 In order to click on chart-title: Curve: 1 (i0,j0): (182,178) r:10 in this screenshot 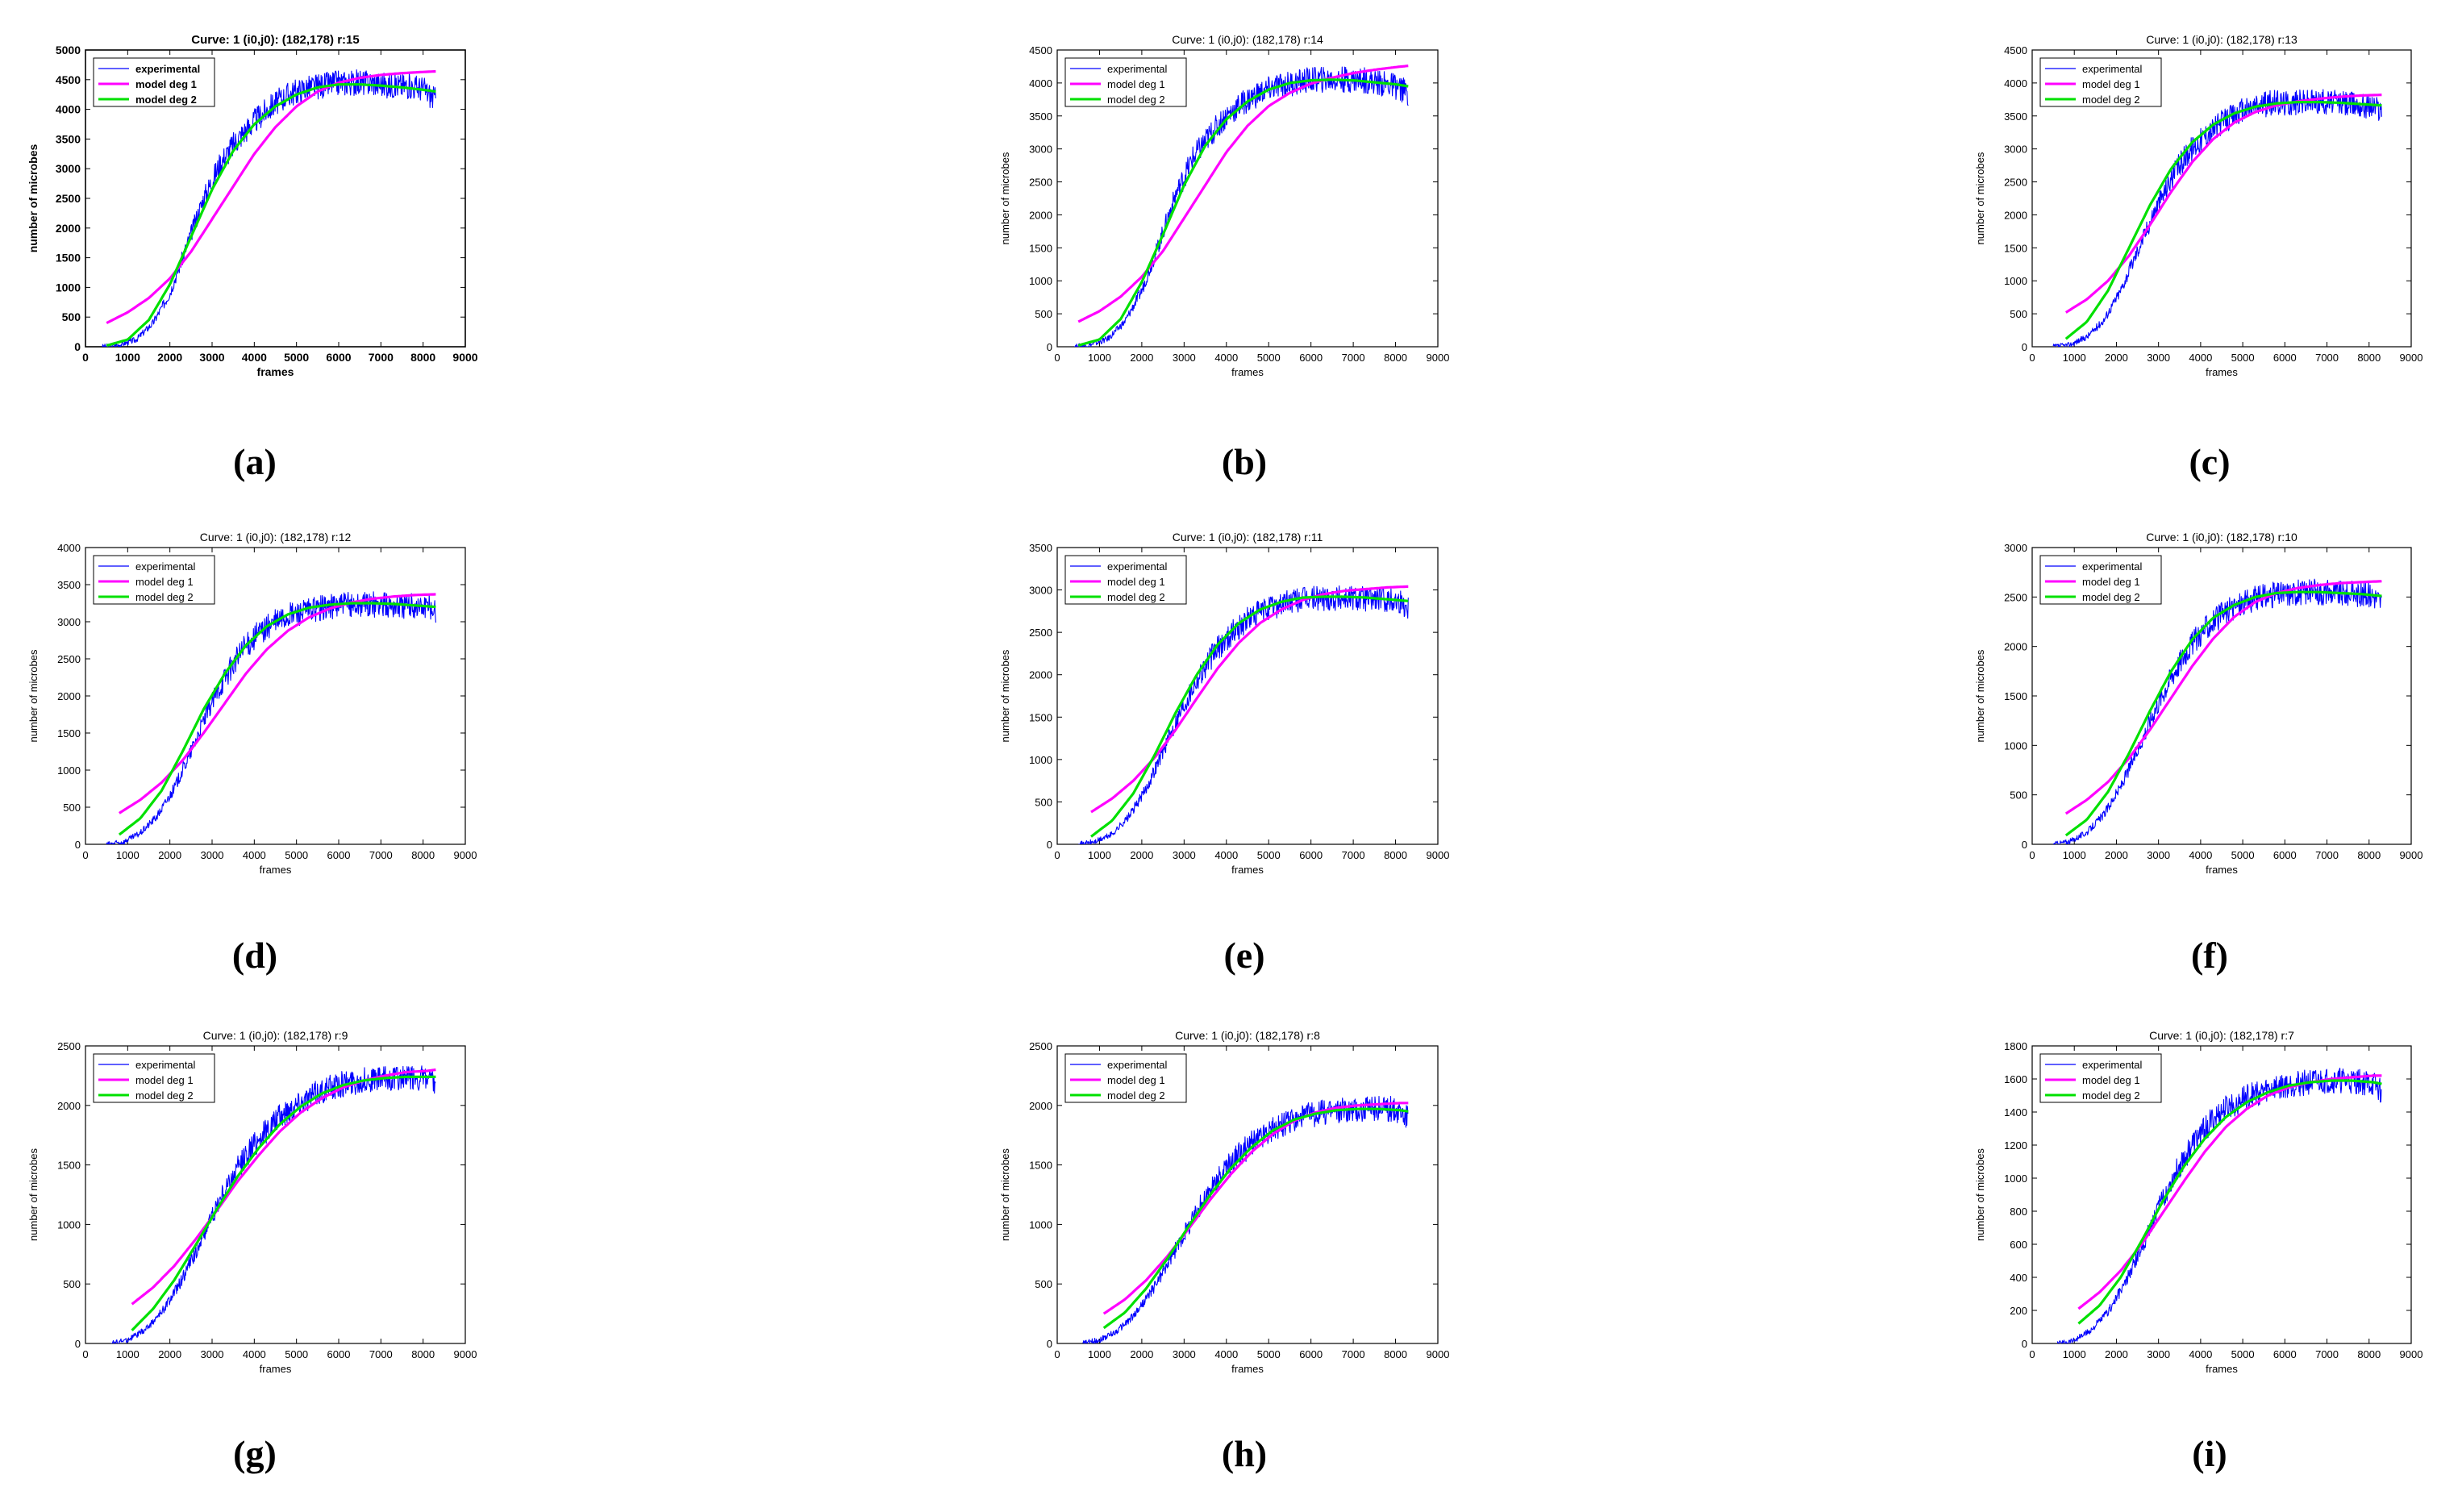, I will do `click(2221, 537)`.